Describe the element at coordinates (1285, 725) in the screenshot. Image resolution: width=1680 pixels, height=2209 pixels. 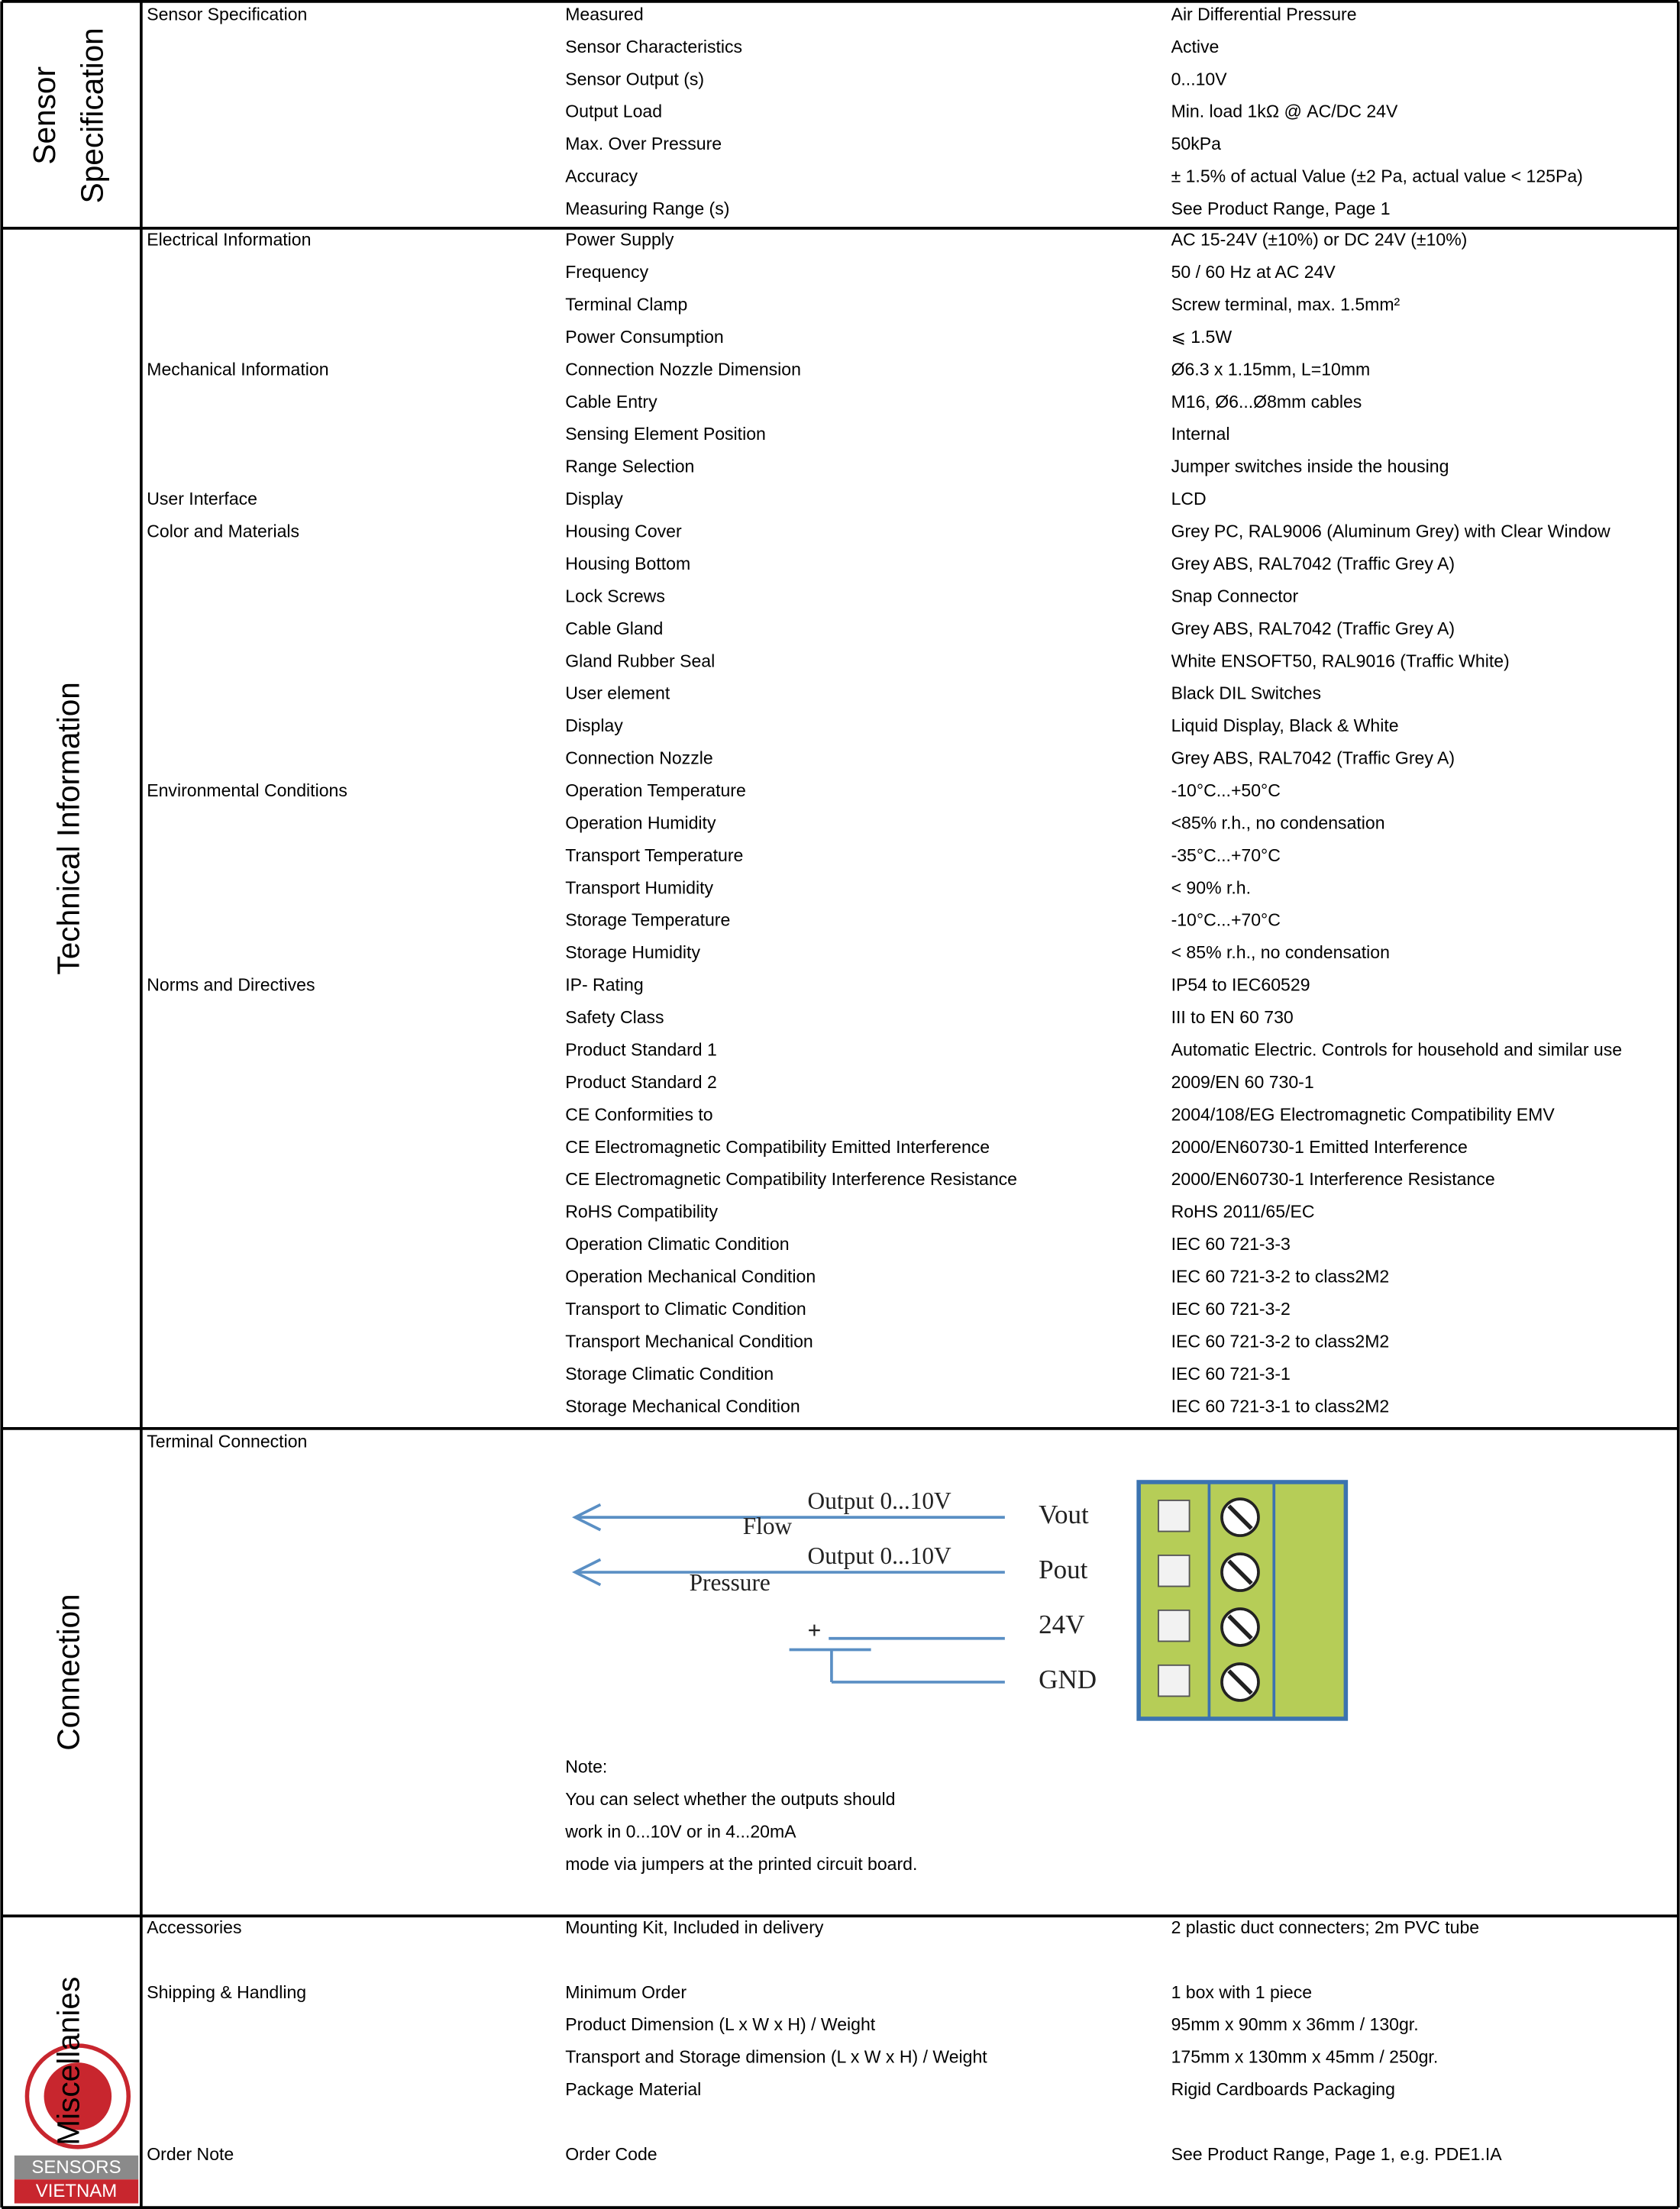
I see `value: Liquid Display, Black & White` at that location.